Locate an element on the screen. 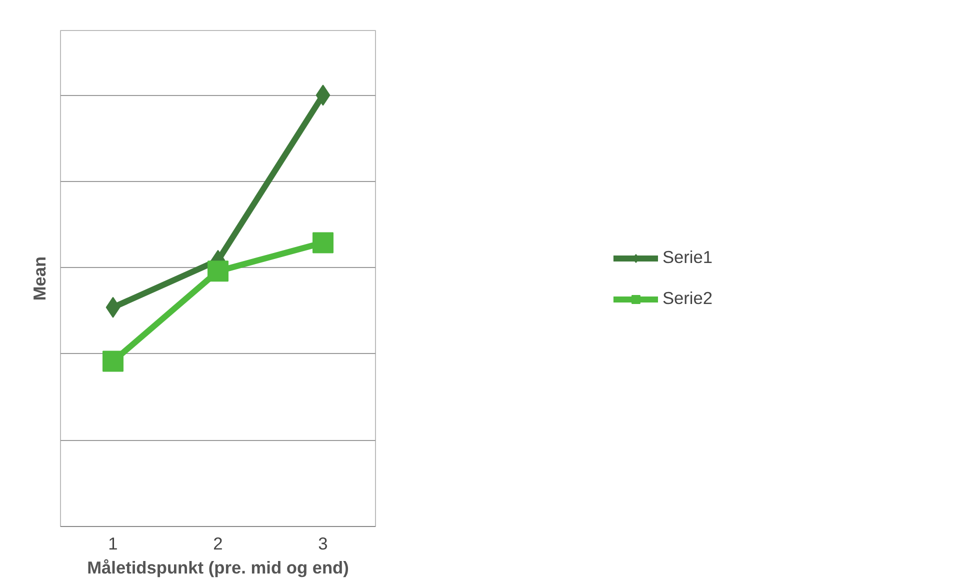  legend-label: Serie2 is located at coordinates (687, 298).